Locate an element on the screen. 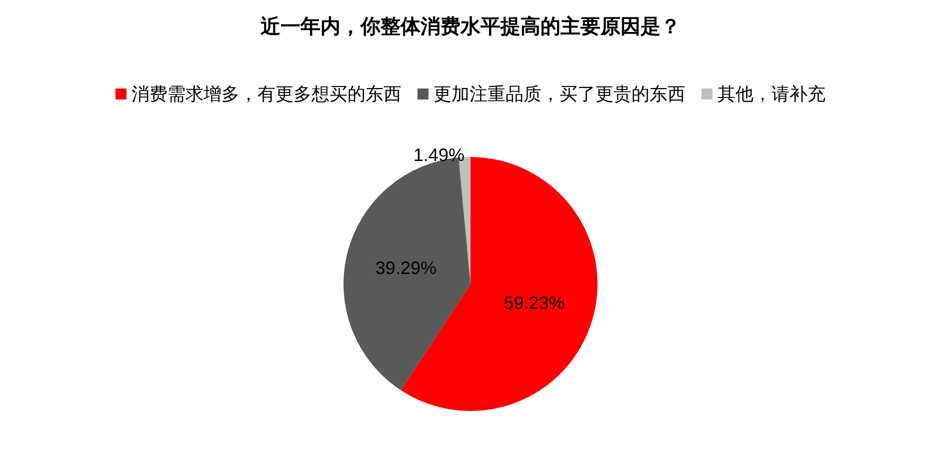  data-label: 1.49% is located at coordinates (438, 155).